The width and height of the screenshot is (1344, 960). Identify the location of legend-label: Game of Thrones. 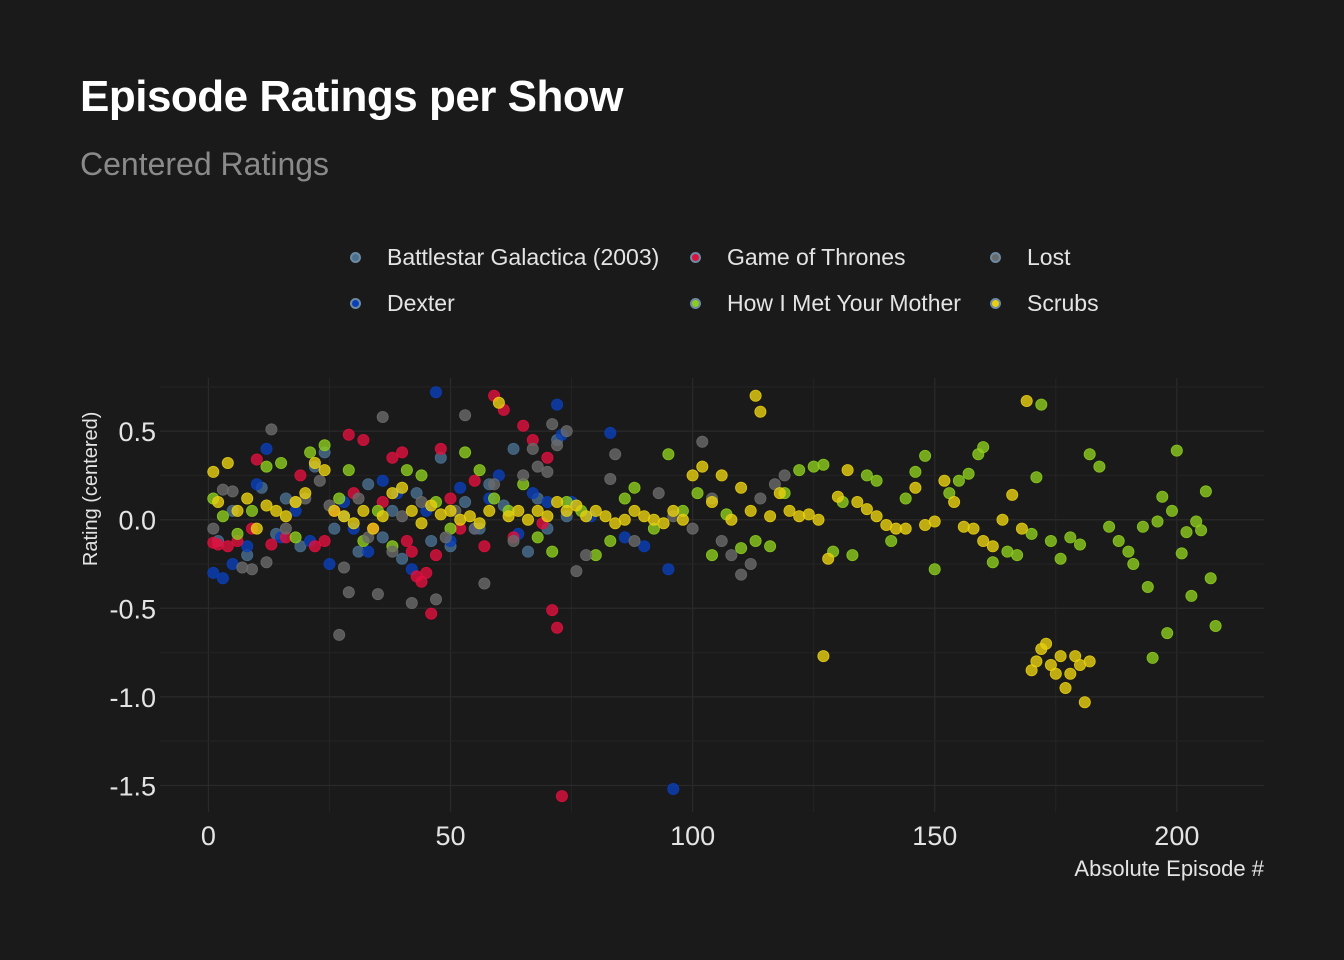
(816, 257).